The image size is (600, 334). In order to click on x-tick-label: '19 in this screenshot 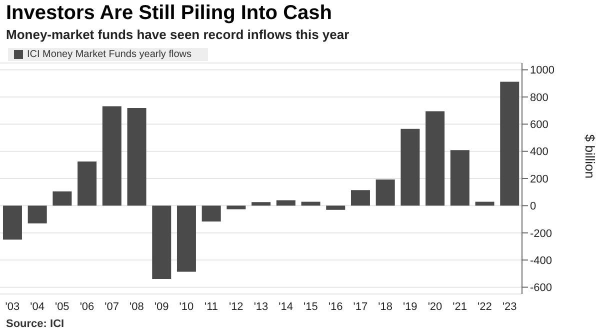, I will do `click(410, 306)`.